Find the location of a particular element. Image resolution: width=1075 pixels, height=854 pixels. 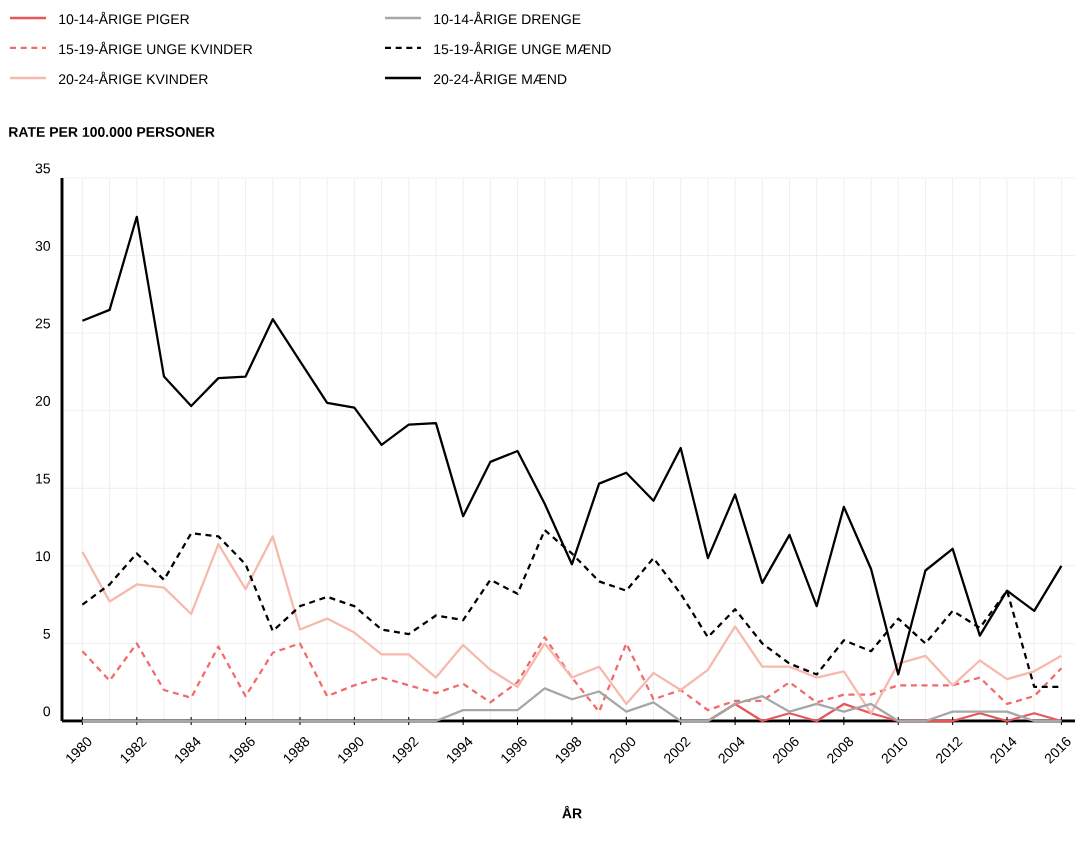

y-tick-label: 35 is located at coordinates (43, 168).